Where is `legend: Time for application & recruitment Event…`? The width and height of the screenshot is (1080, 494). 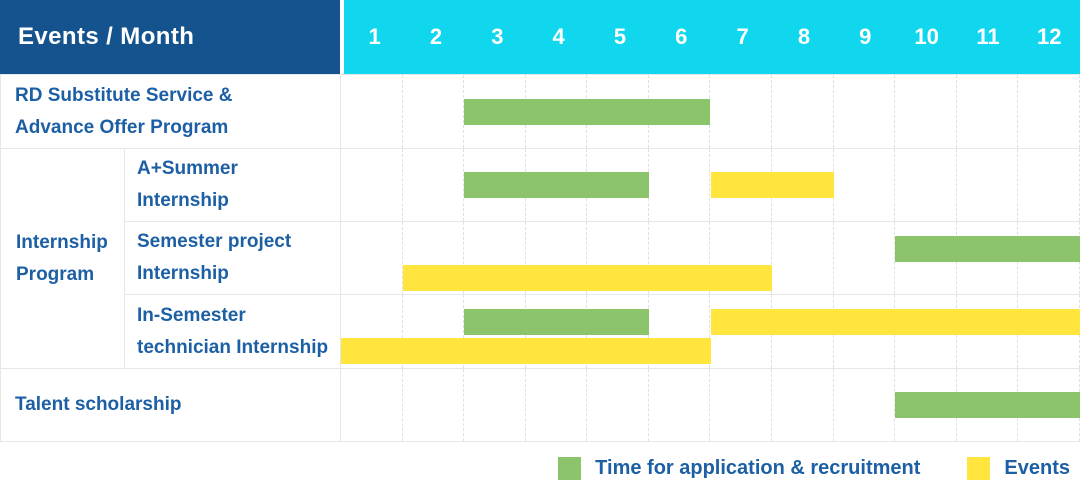 legend: Time for application & recruitment Event… is located at coordinates (540, 468).